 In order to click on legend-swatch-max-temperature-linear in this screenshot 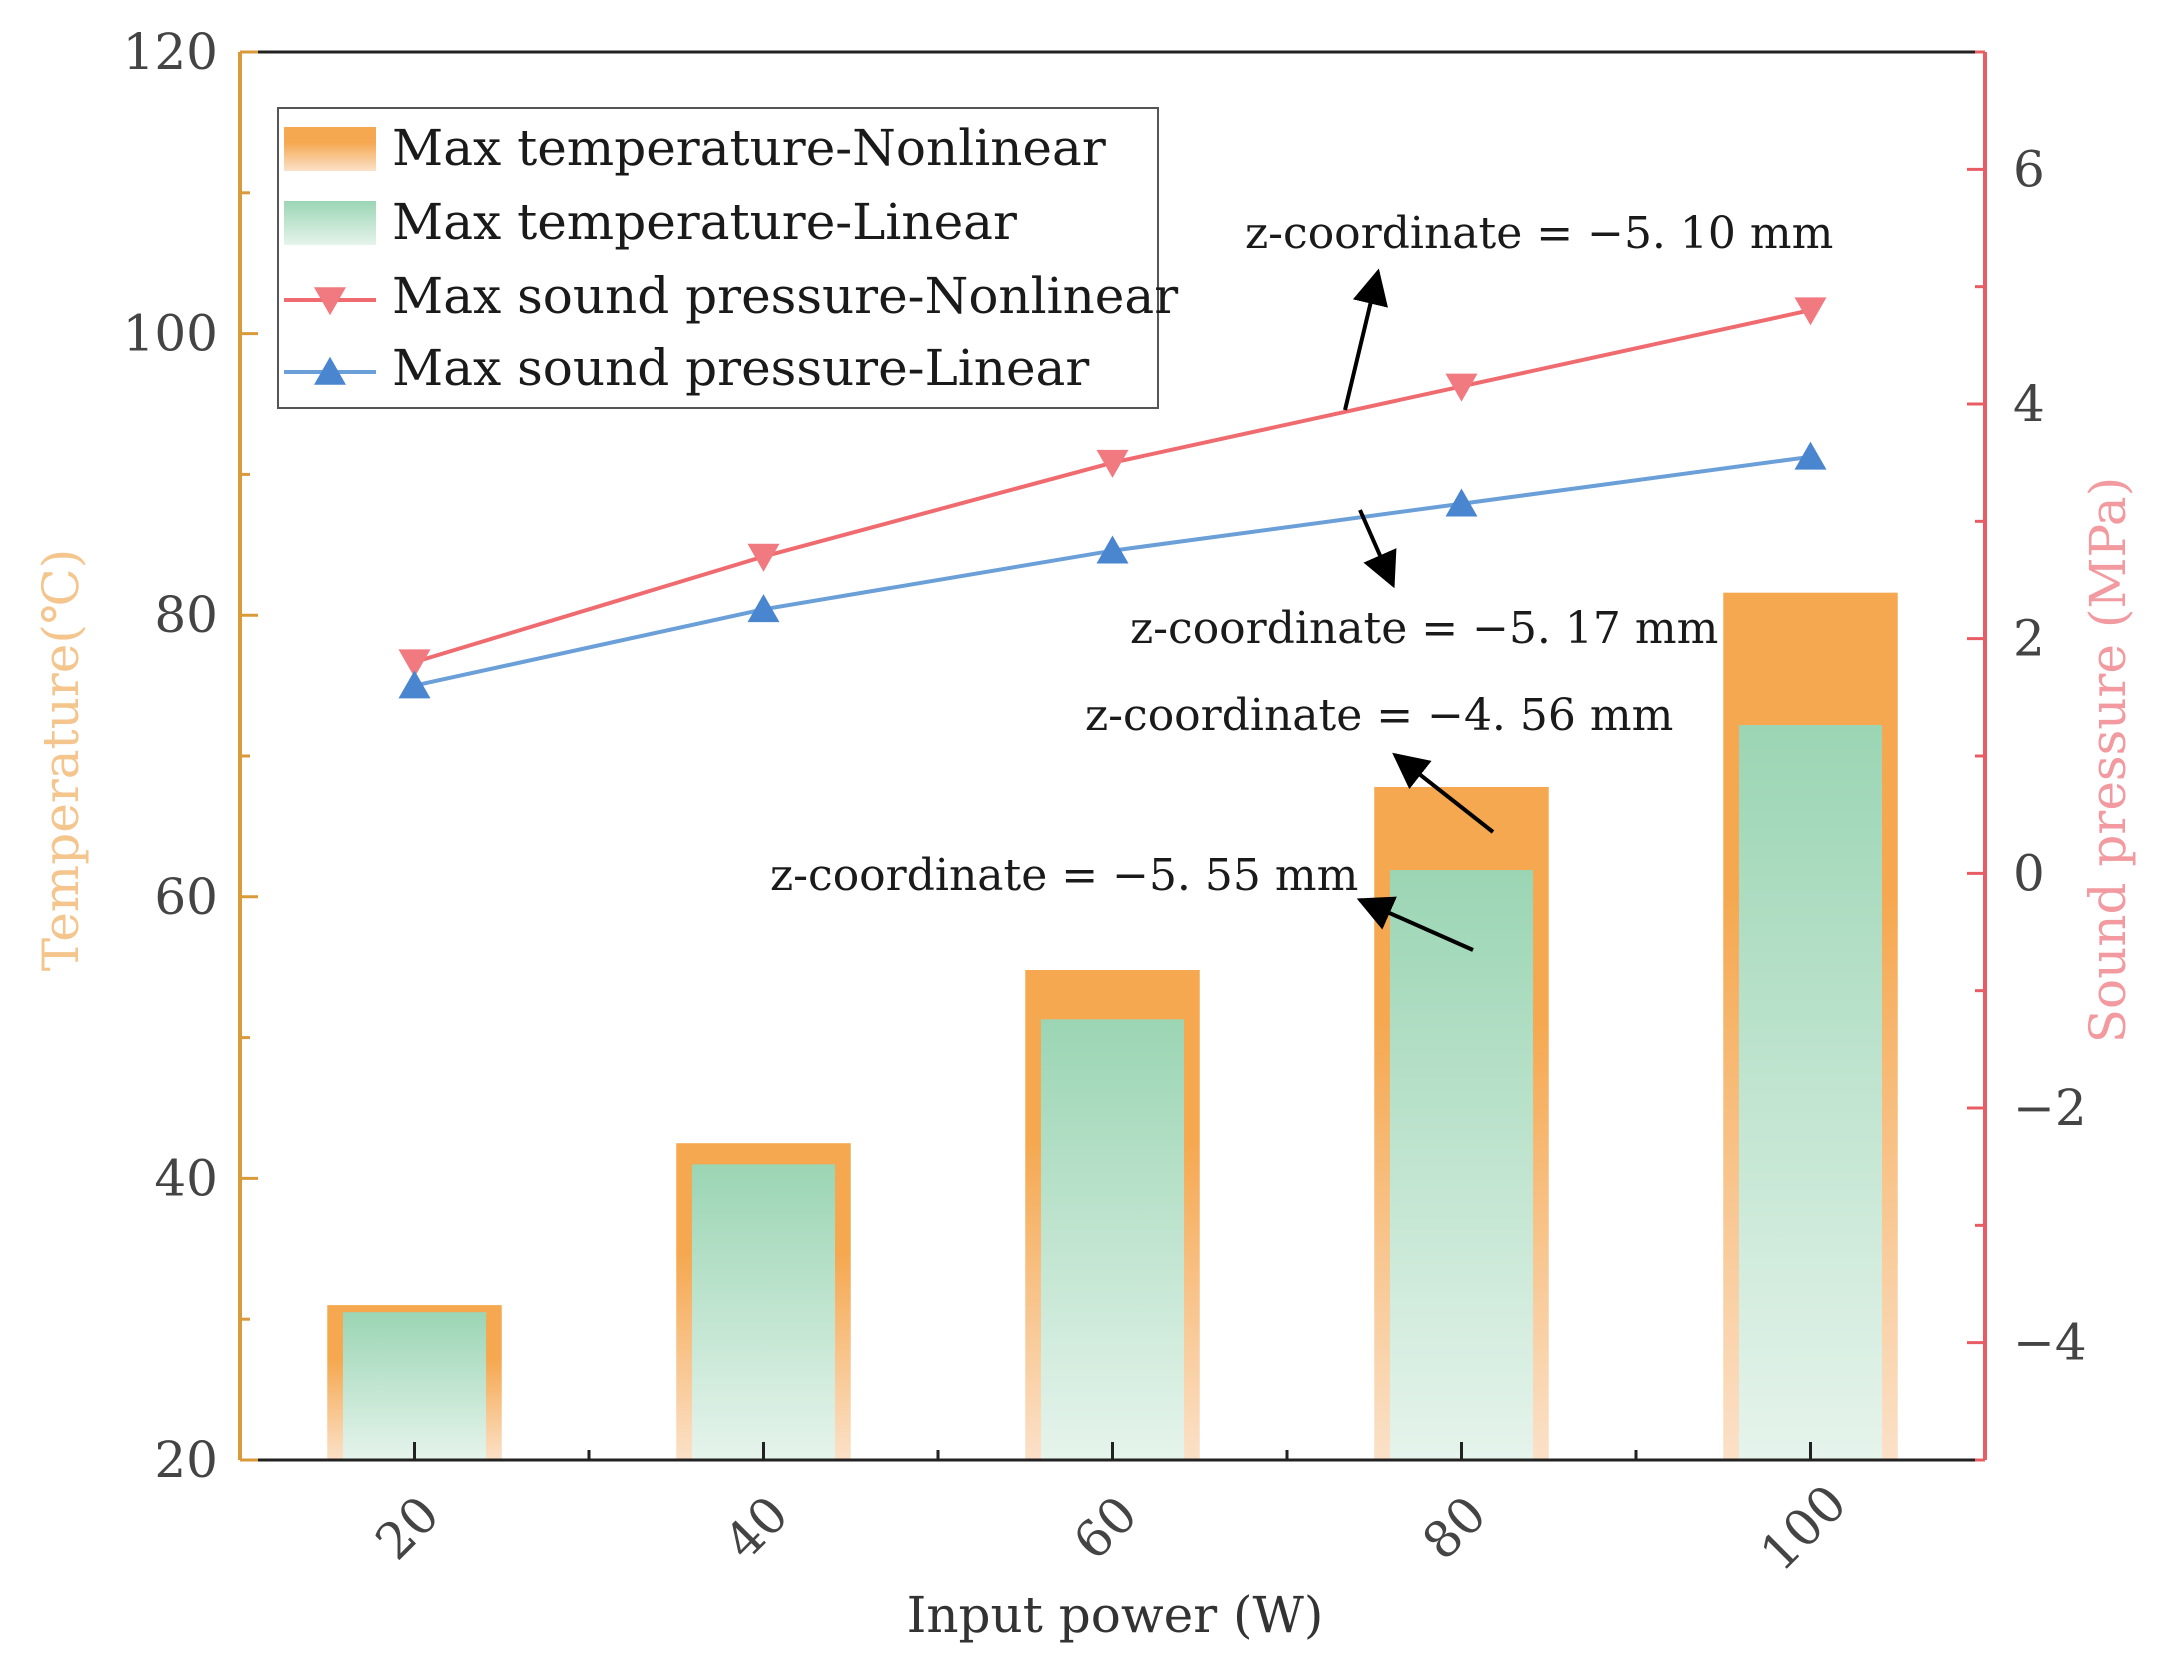, I will do `click(330, 223)`.